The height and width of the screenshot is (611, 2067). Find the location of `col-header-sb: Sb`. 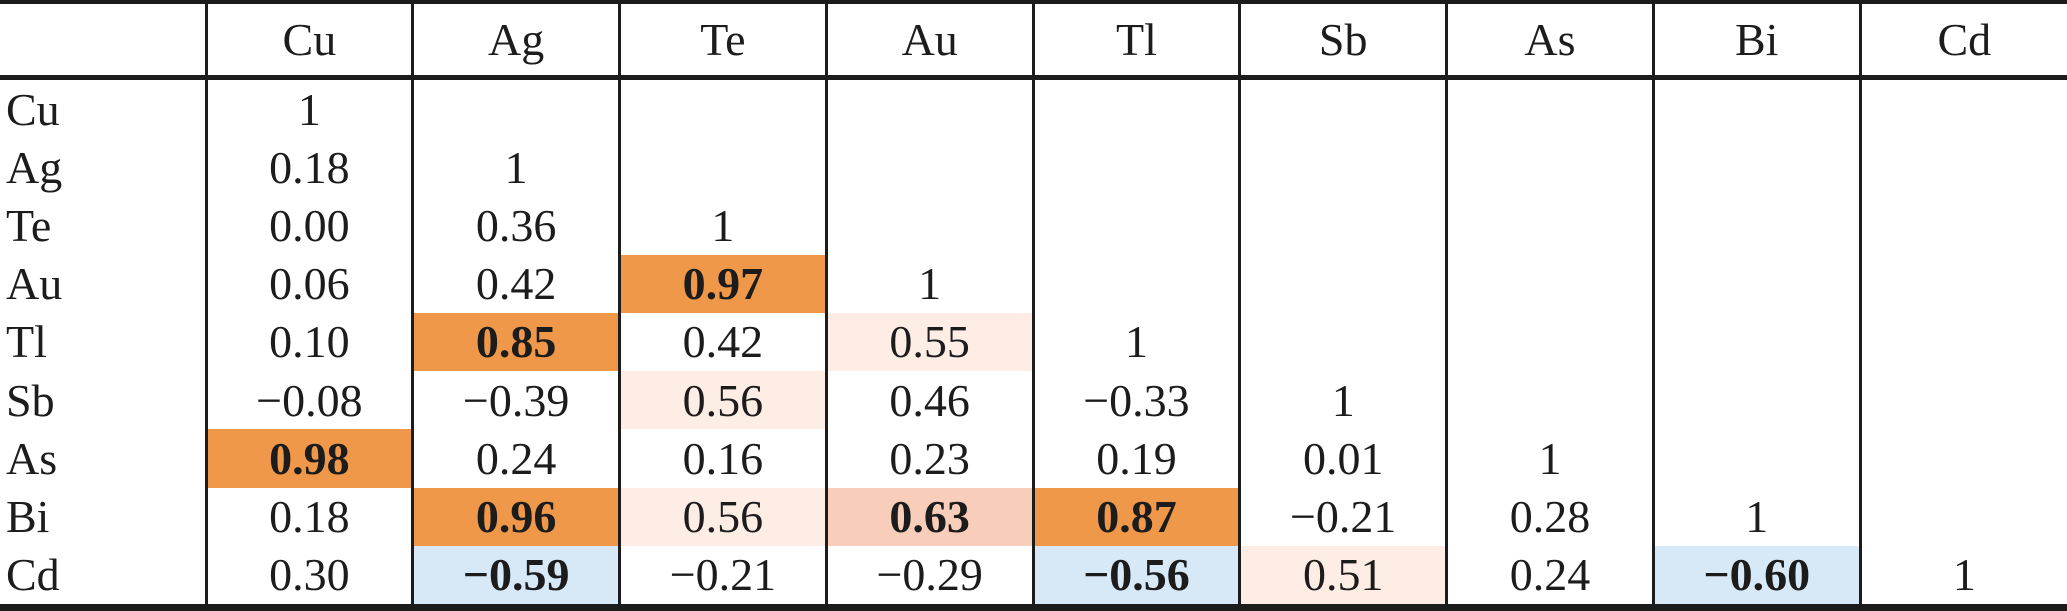

col-header-sb: Sb is located at coordinates (1342, 41).